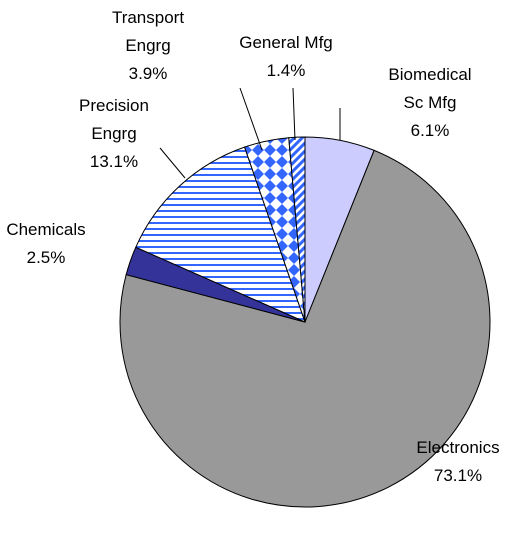 This screenshot has height=551, width=515. I want to click on slice-label: Precision Engrg 13.1%, so click(114, 134).